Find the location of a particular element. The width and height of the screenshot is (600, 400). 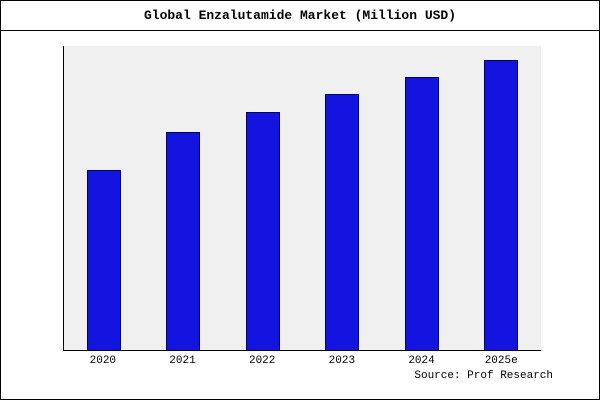

bar-slot-2025e is located at coordinates (502, 198).